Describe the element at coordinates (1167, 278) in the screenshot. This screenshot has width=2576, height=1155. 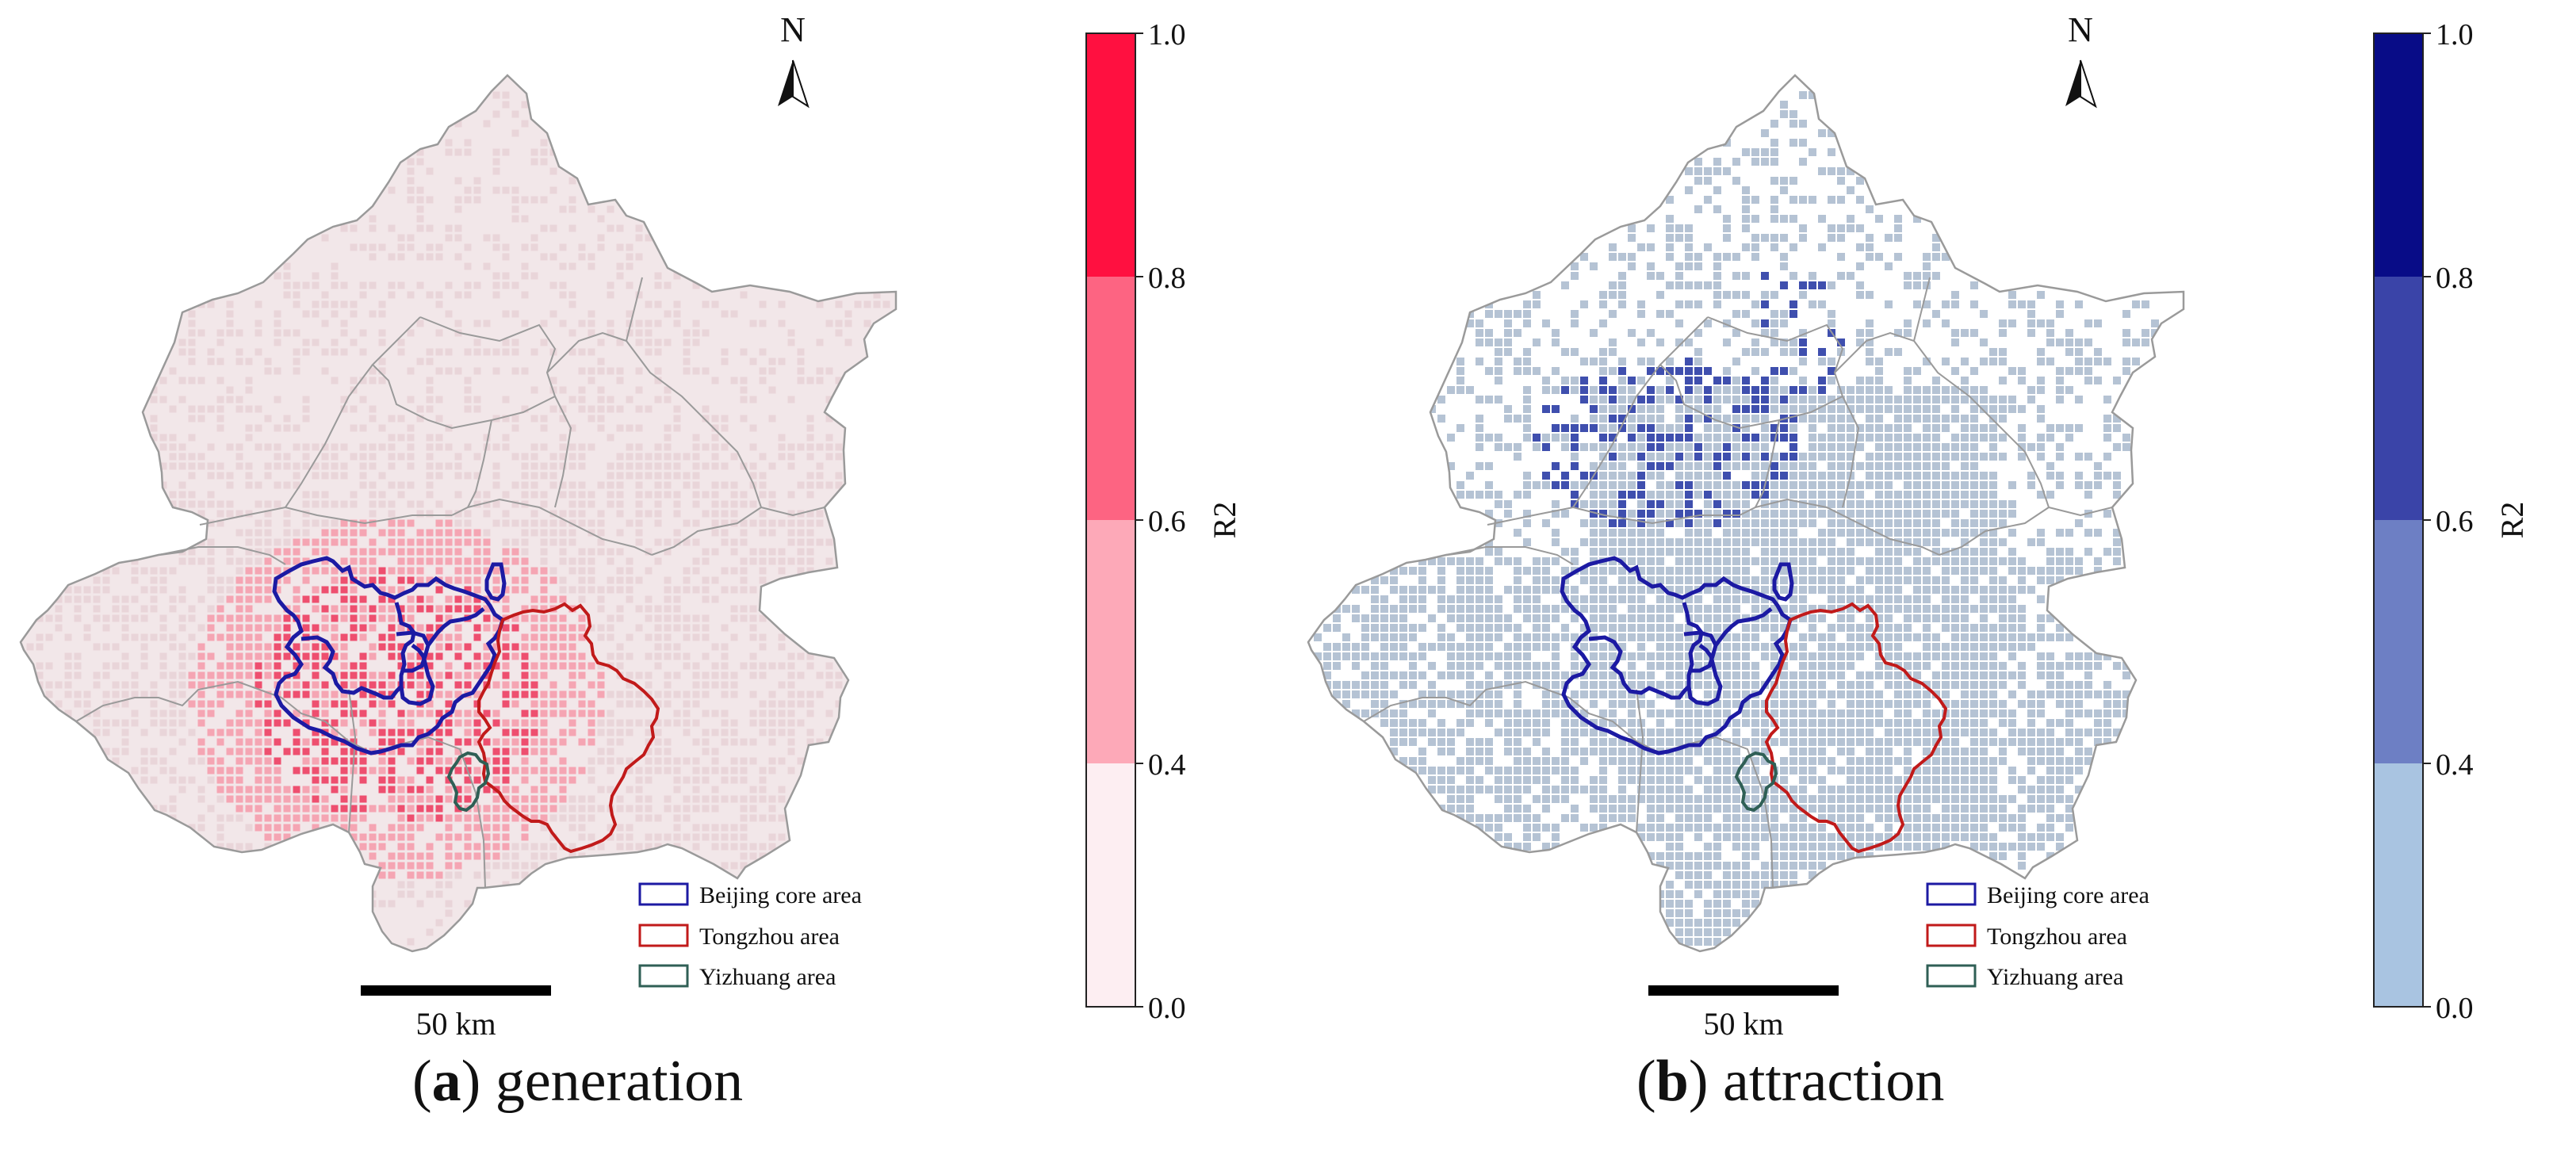
I see `colorbar-tick-3: 0.8` at that location.